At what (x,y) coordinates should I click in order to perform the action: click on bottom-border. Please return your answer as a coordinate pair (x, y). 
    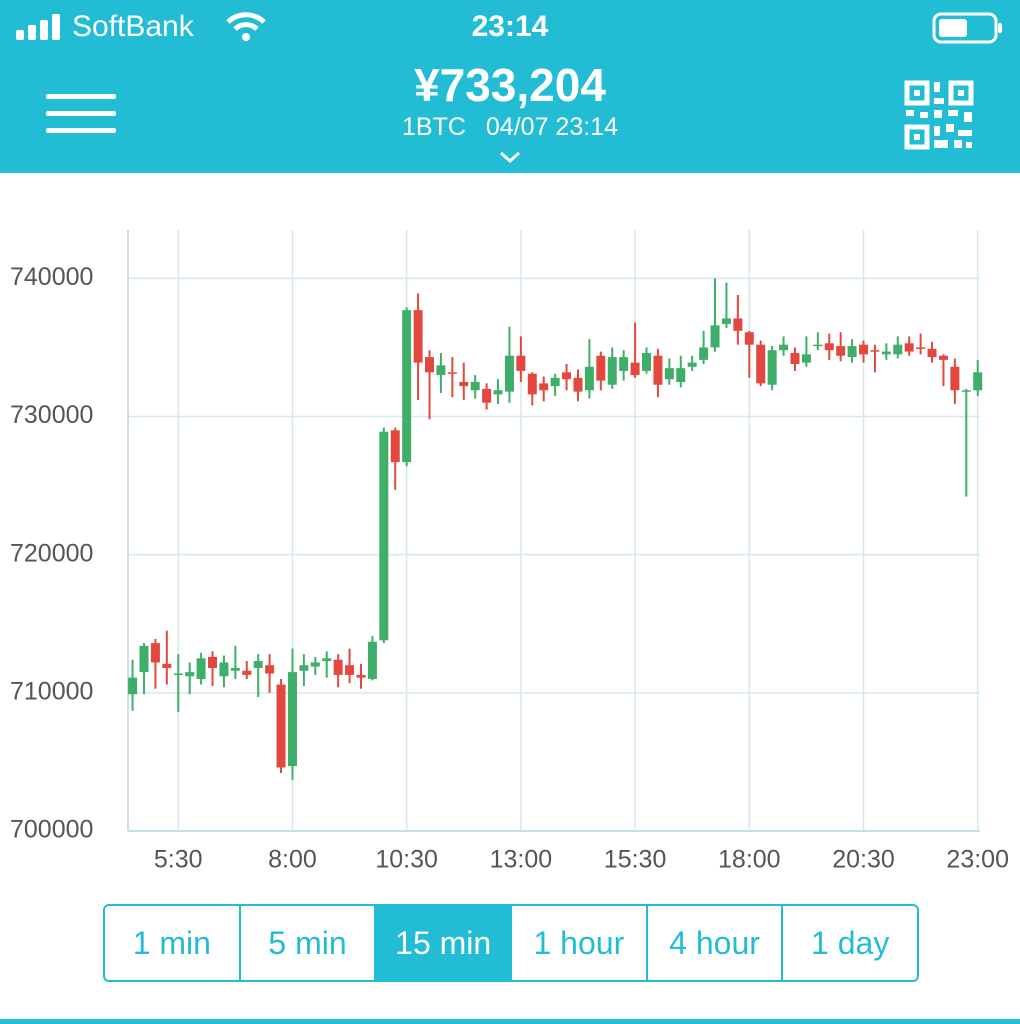
    Looking at the image, I should click on (510, 1021).